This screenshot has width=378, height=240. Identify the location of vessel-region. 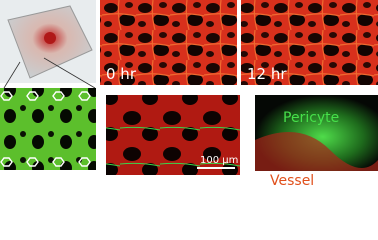
(316, 151).